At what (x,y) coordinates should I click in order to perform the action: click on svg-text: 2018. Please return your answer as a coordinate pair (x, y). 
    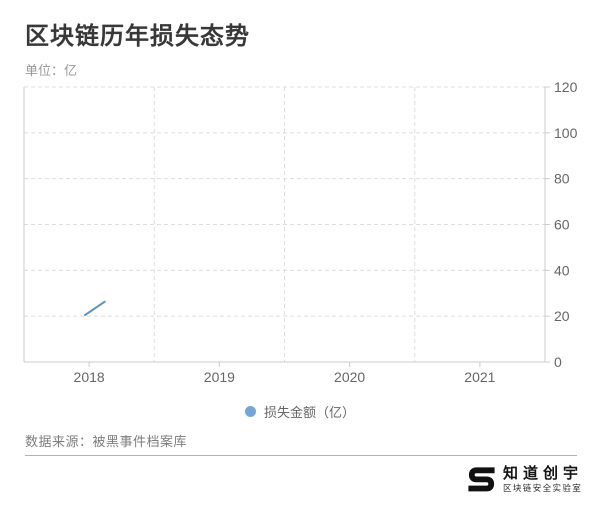
    Looking at the image, I should click on (89, 377).